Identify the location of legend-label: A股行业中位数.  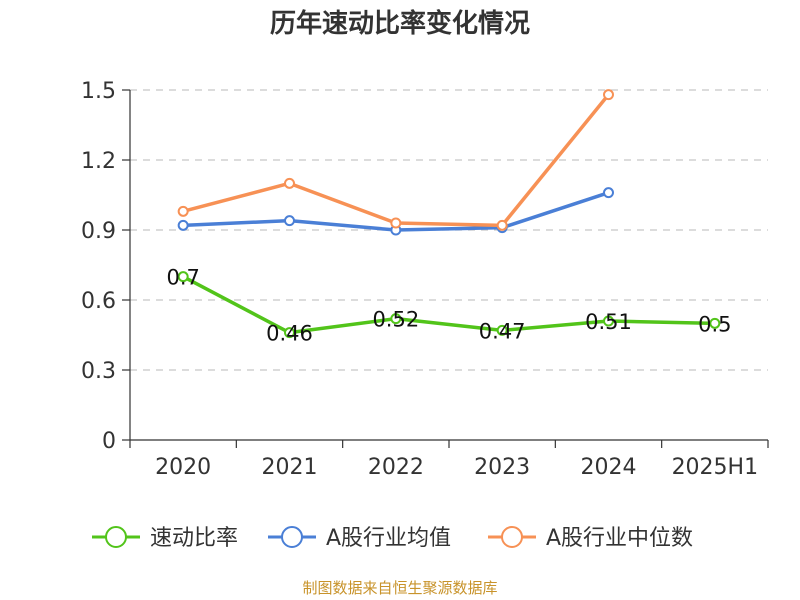
(619, 538).